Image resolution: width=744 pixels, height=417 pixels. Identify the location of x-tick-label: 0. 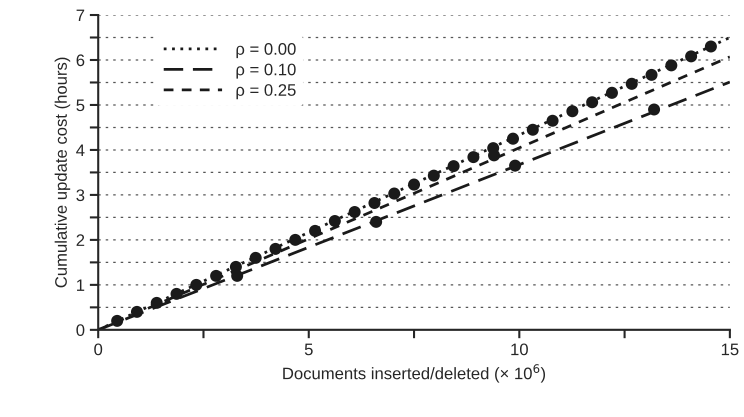
(98, 349).